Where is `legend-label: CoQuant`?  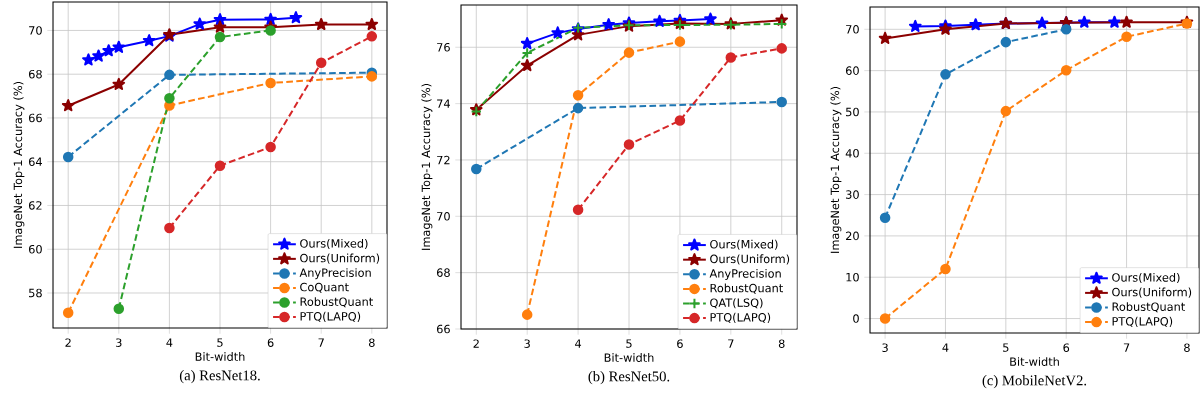 legend-label: CoQuant is located at coordinates (324, 287).